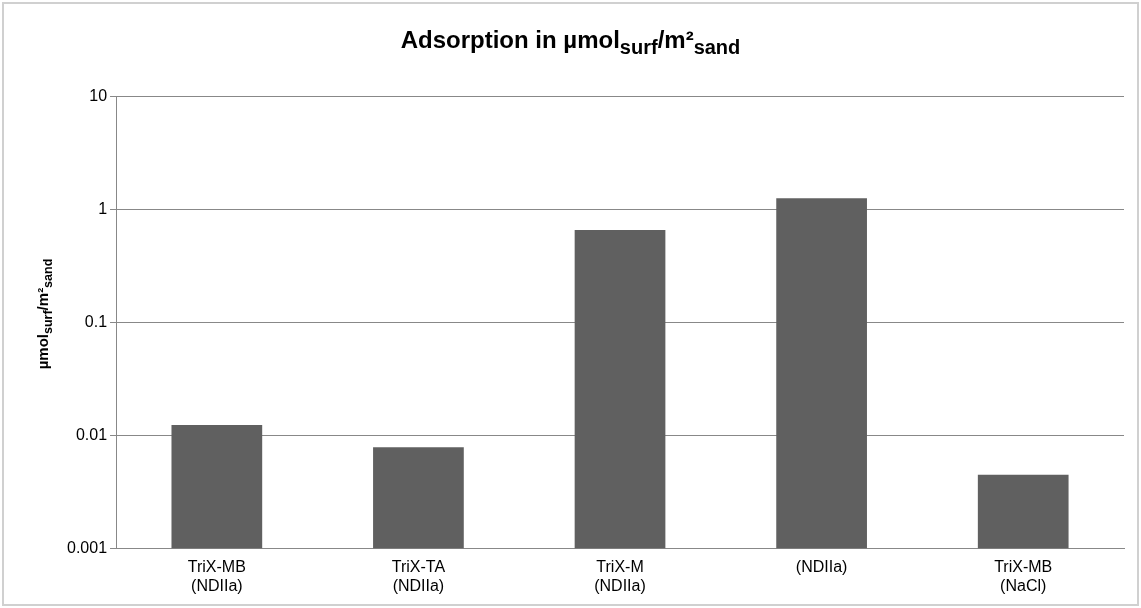 This screenshot has width=1141, height=608. I want to click on y-tick-label: 0.001, so click(87, 548).